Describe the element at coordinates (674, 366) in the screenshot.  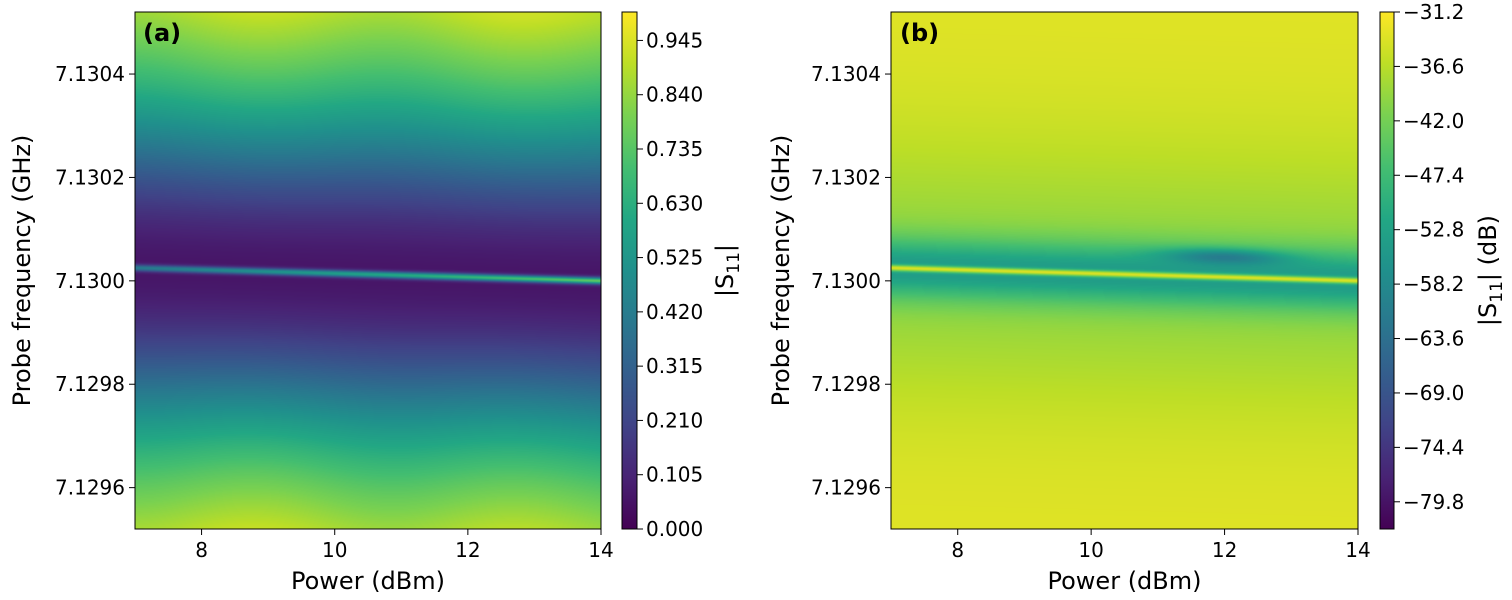
I see `colorbar-tick-label-a-3: 0.315` at that location.